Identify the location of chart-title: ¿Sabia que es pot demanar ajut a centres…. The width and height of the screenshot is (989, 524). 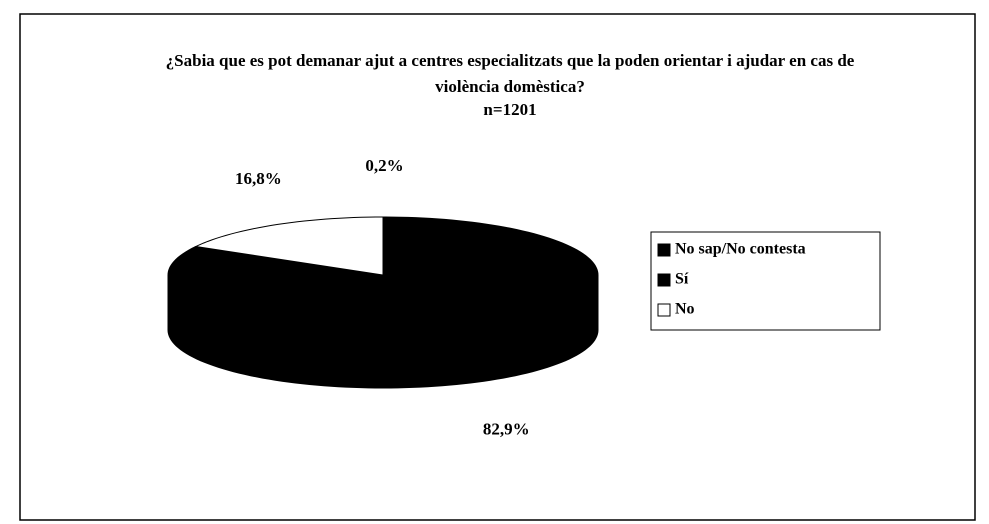
(510, 73).